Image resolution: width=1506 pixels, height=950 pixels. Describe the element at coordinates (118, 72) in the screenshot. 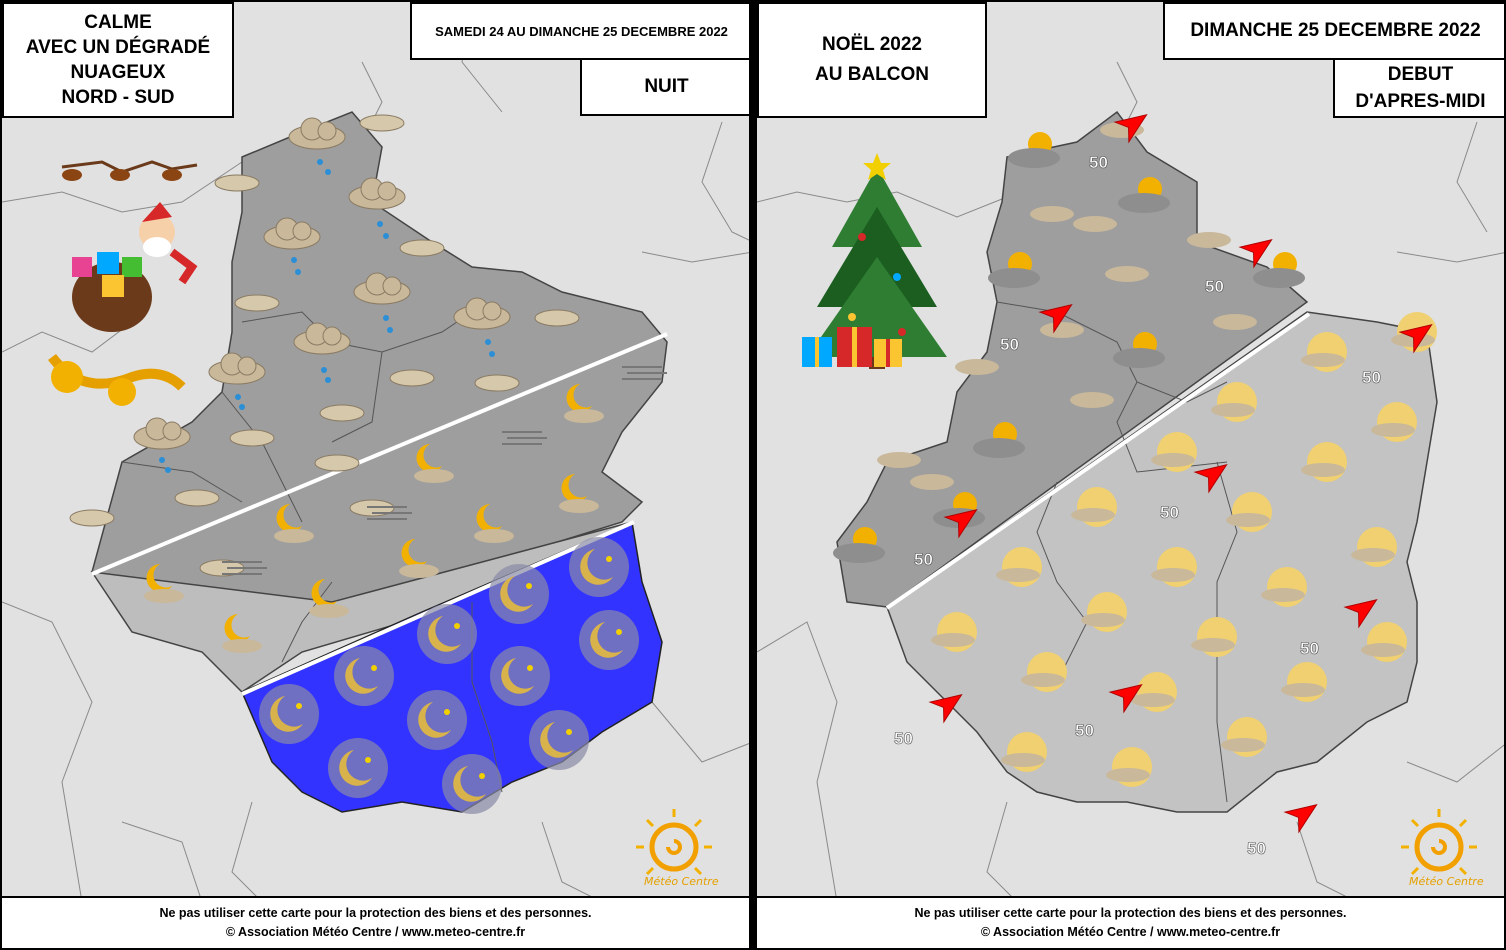

I see `headline-line-3: NUAGEUX` at that location.